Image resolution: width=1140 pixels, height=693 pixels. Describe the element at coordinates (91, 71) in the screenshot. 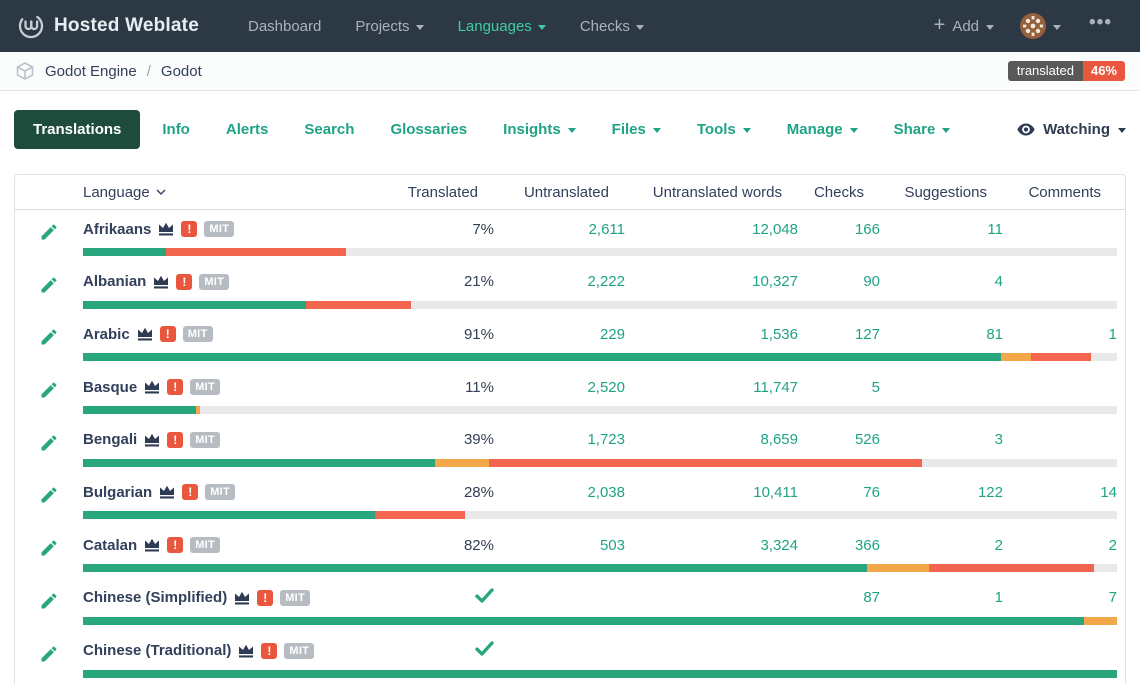

I see `breadcrumb-project-link: Godot Engine` at that location.